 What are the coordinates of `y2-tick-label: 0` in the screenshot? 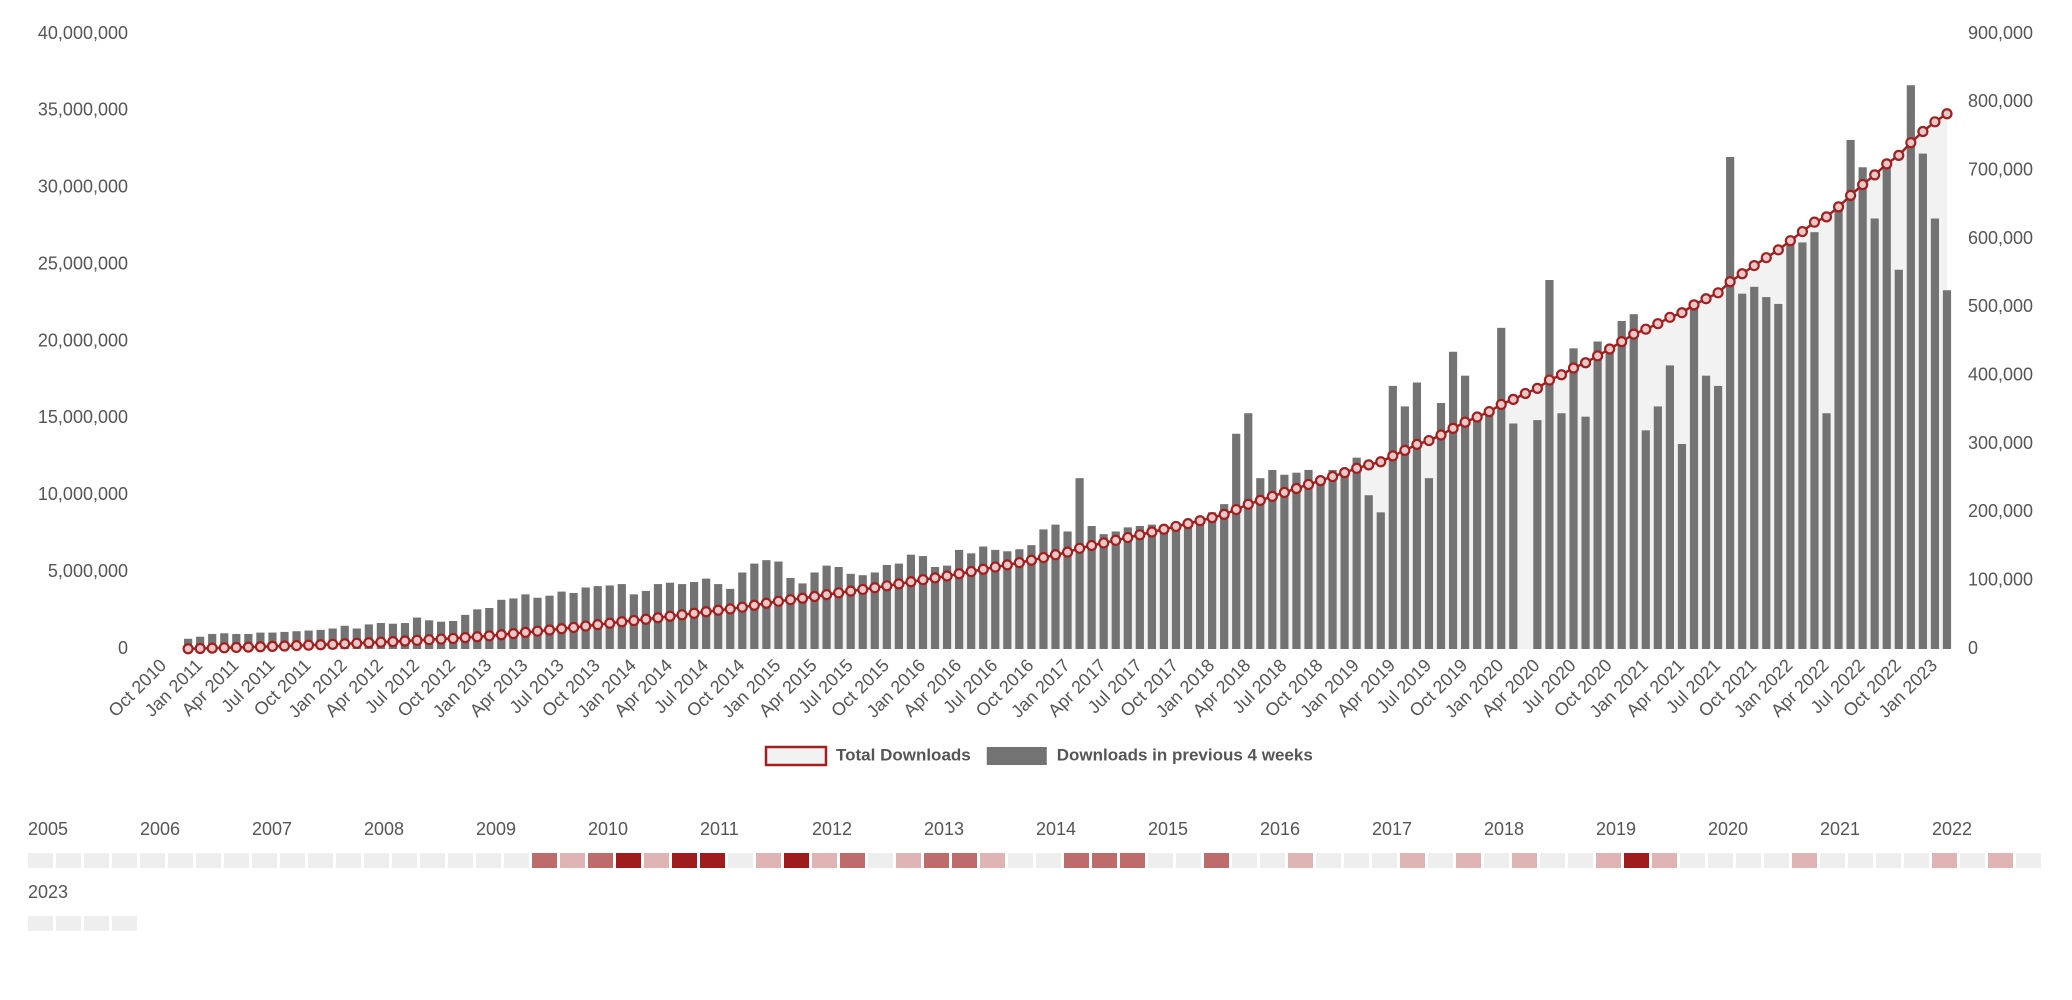 It's located at (1973, 648).